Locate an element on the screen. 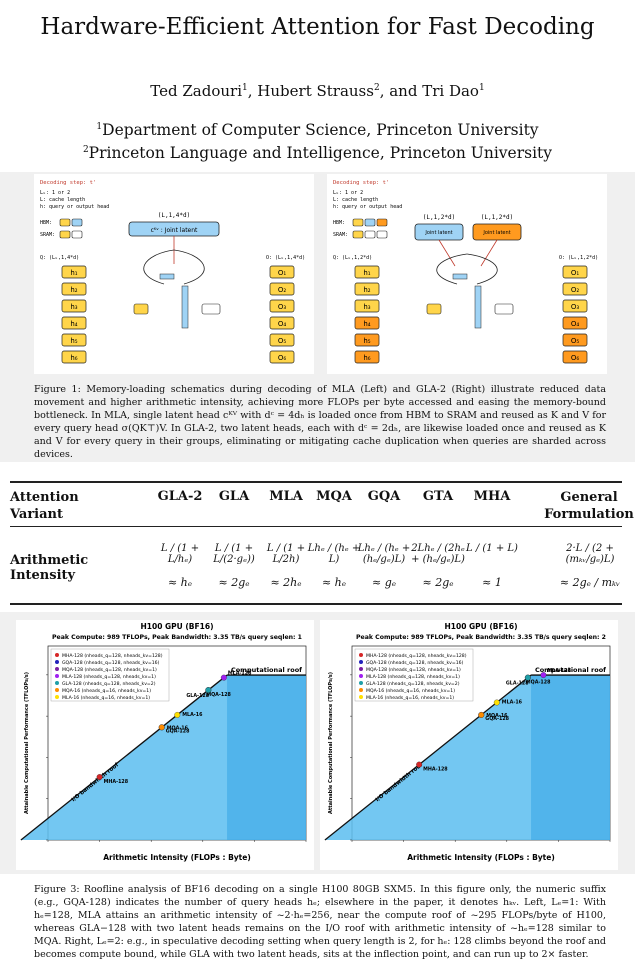  sram-label: SRAM: is located at coordinates (47, 235).